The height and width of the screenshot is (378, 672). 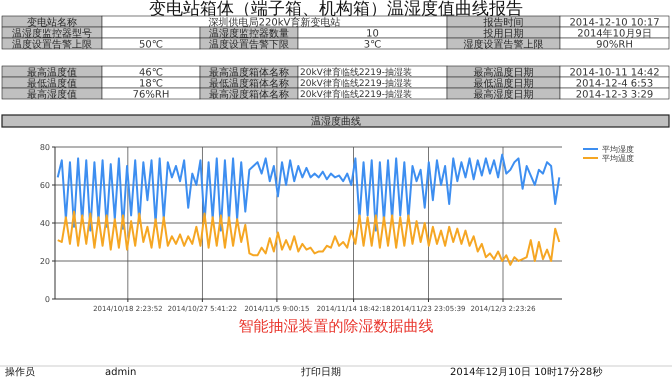 What do you see at coordinates (614, 44) in the screenshot?
I see `text: 90%RH` at bounding box center [614, 44].